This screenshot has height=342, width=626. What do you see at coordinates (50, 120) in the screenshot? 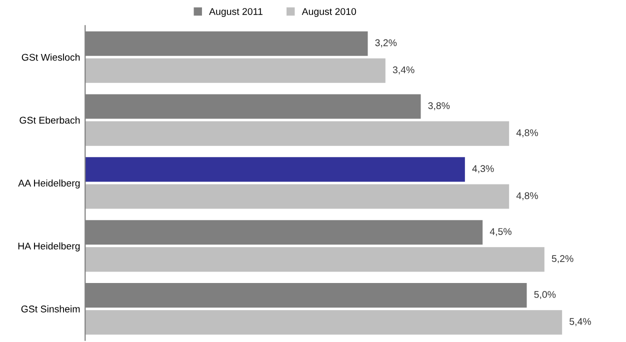
I see `y-tick-label: GSt Eberbach` at bounding box center [50, 120].